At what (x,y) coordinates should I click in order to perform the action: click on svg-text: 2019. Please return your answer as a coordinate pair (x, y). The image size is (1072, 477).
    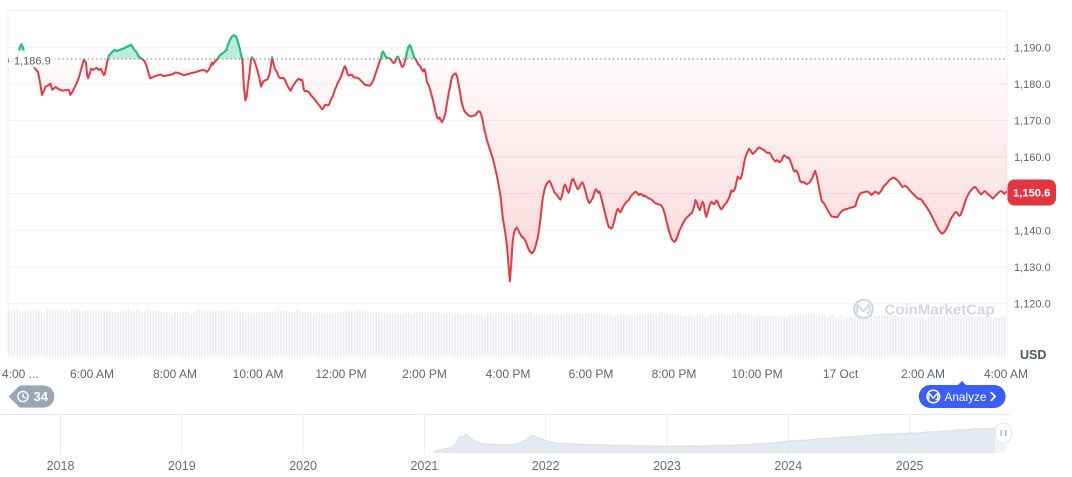
    Looking at the image, I should click on (182, 466).